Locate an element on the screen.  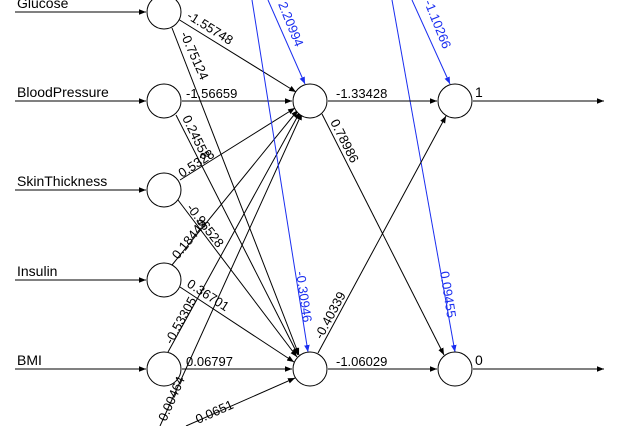
node-input-insulin is located at coordinates (164, 280).